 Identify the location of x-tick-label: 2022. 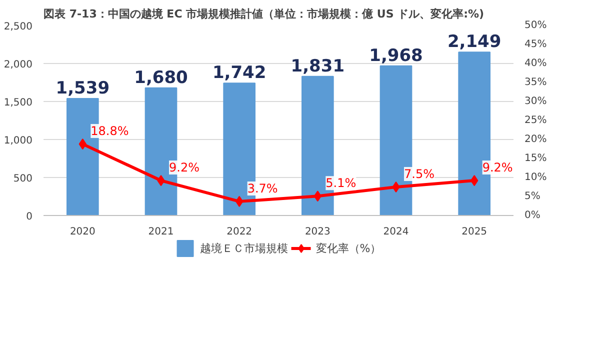
(239, 232).